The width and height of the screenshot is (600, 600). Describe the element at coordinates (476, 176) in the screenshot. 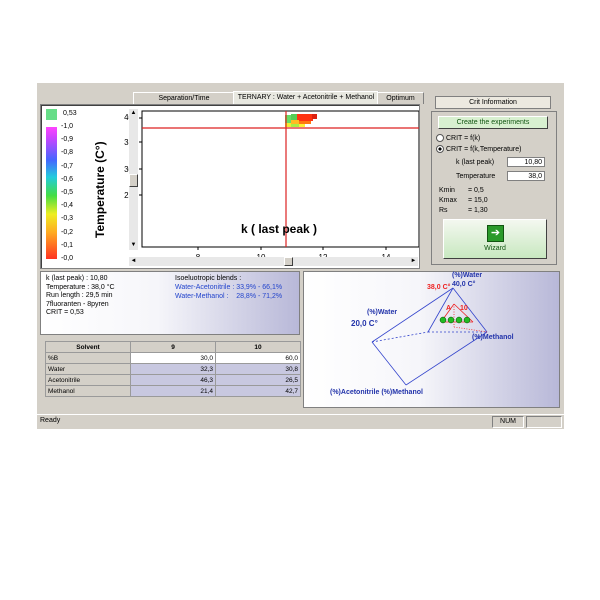

I see `temperature-label: Temperature` at that location.